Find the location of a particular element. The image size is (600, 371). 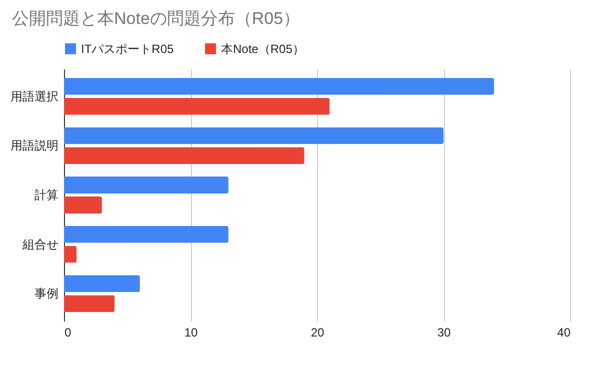

y-tick-label: 計算 is located at coordinates (46, 195).